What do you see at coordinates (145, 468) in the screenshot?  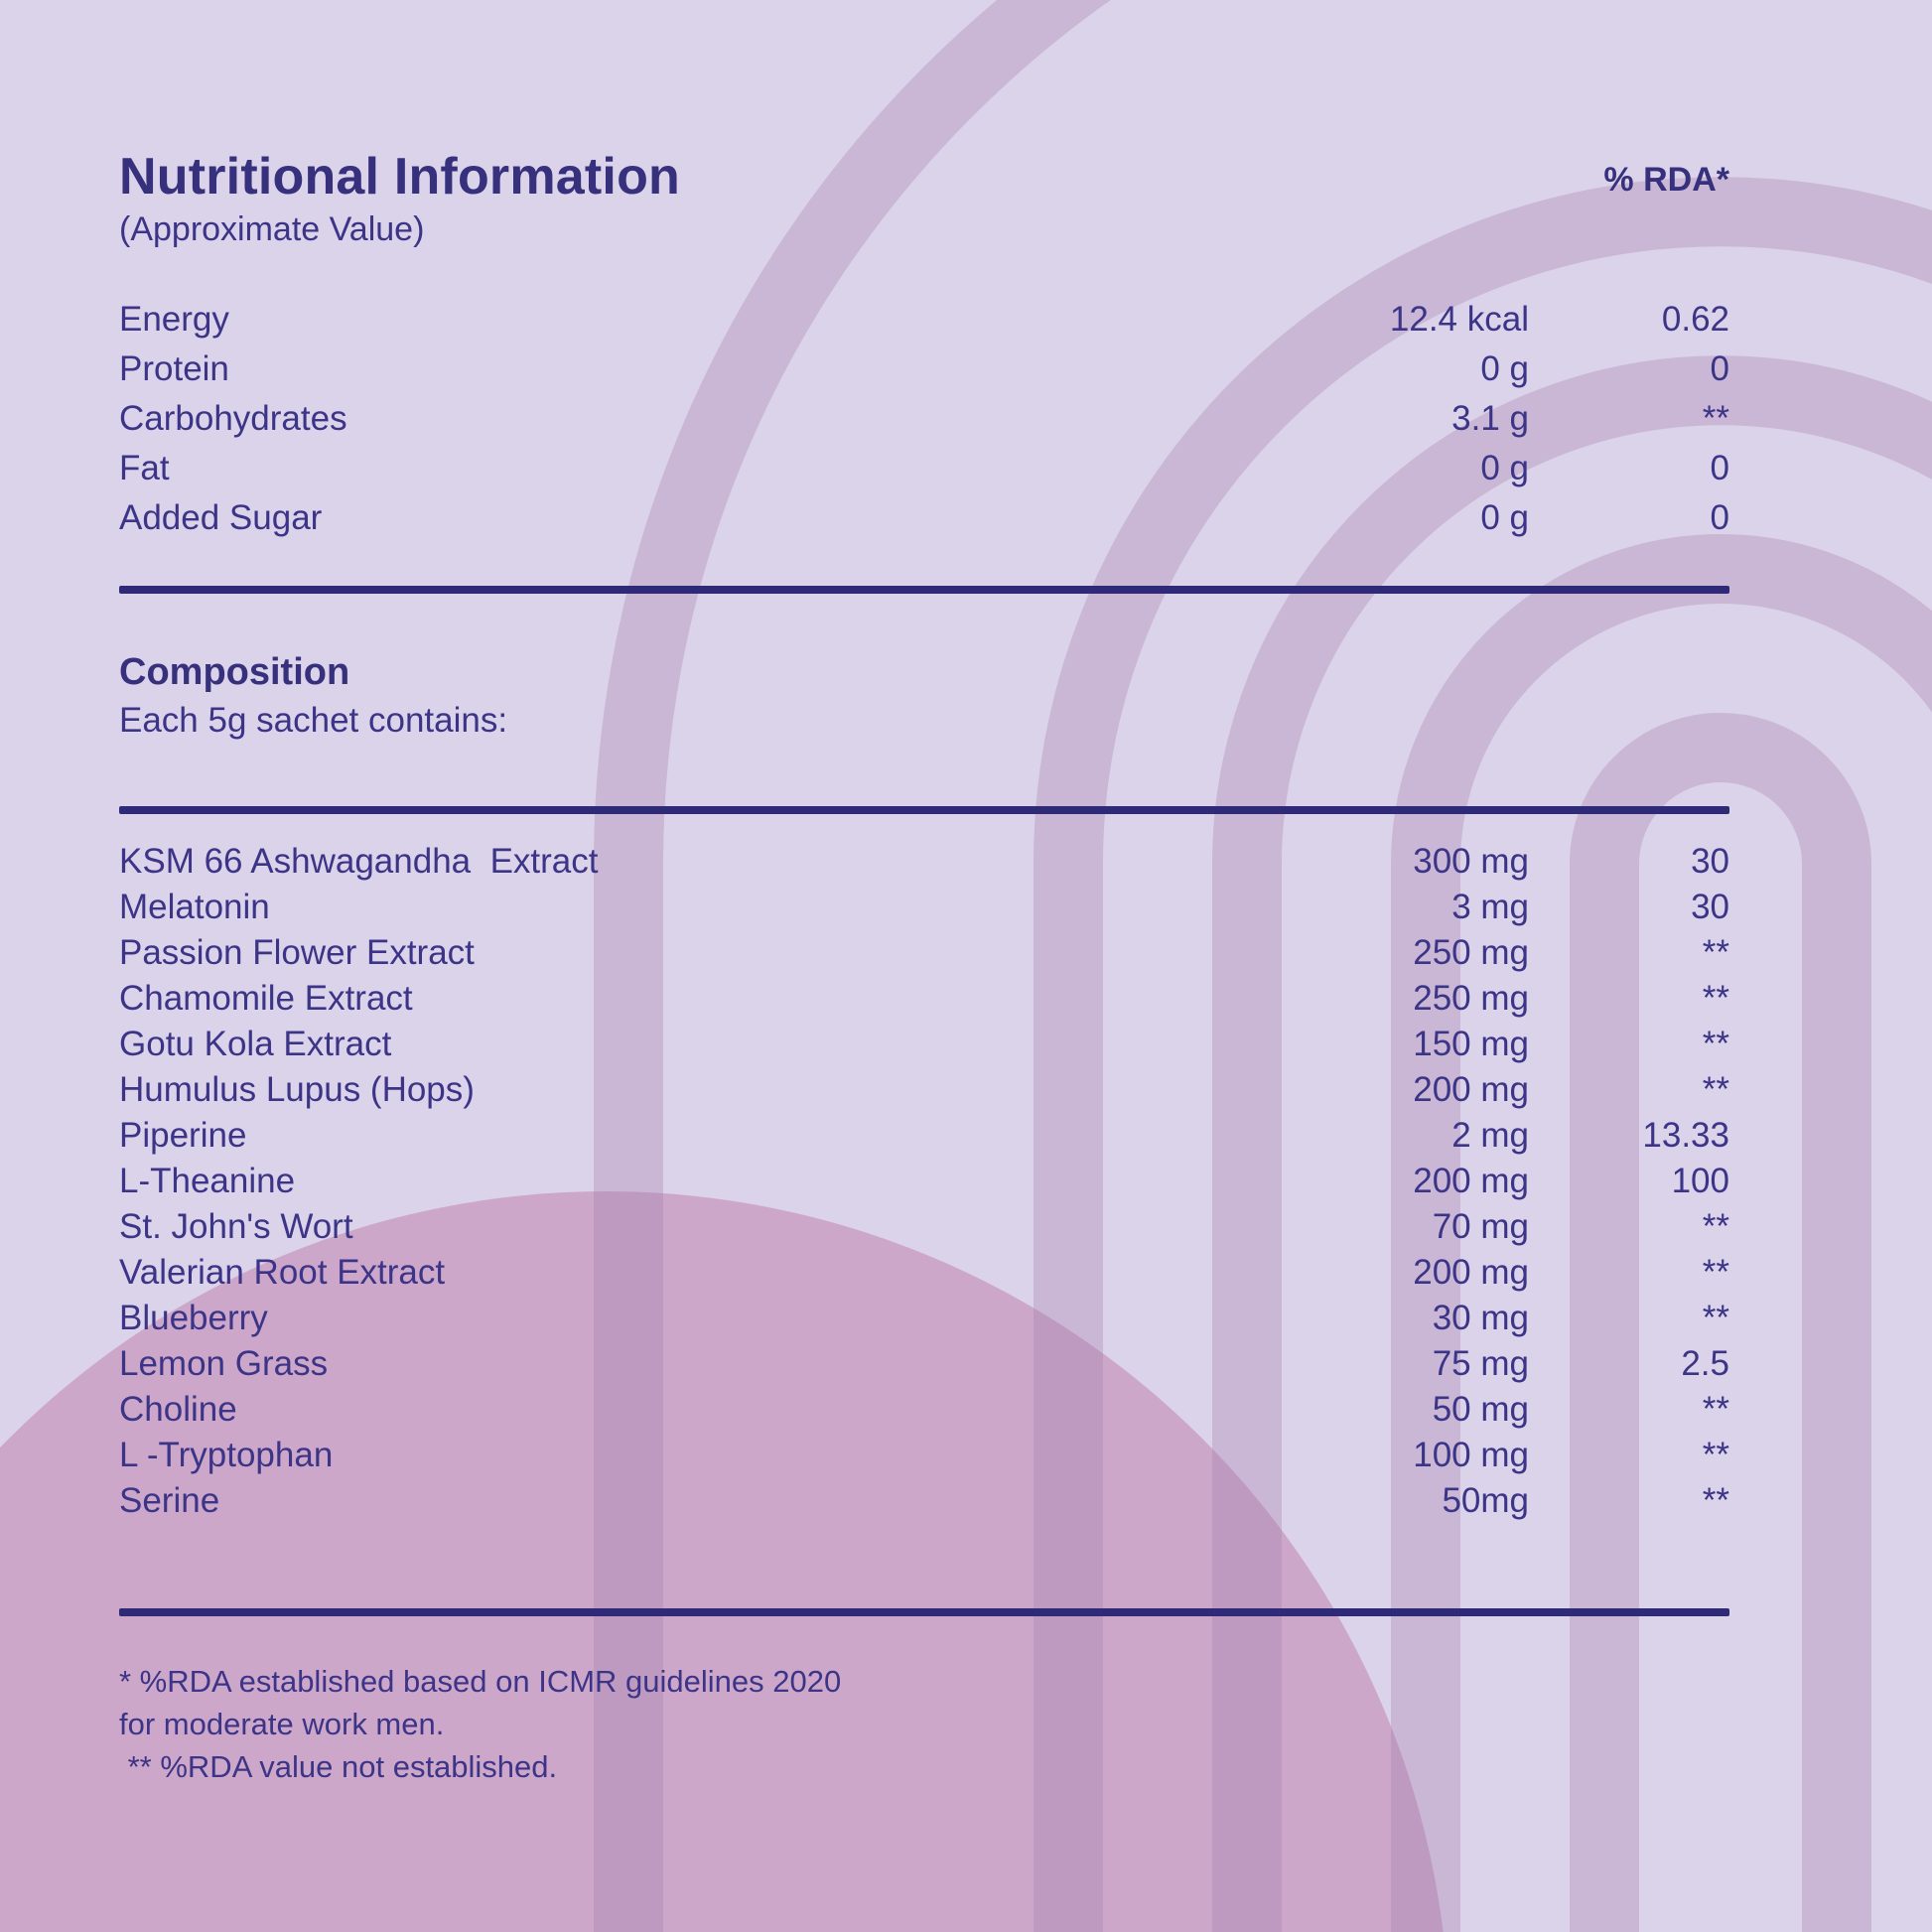 I see `row-label: Fat` at bounding box center [145, 468].